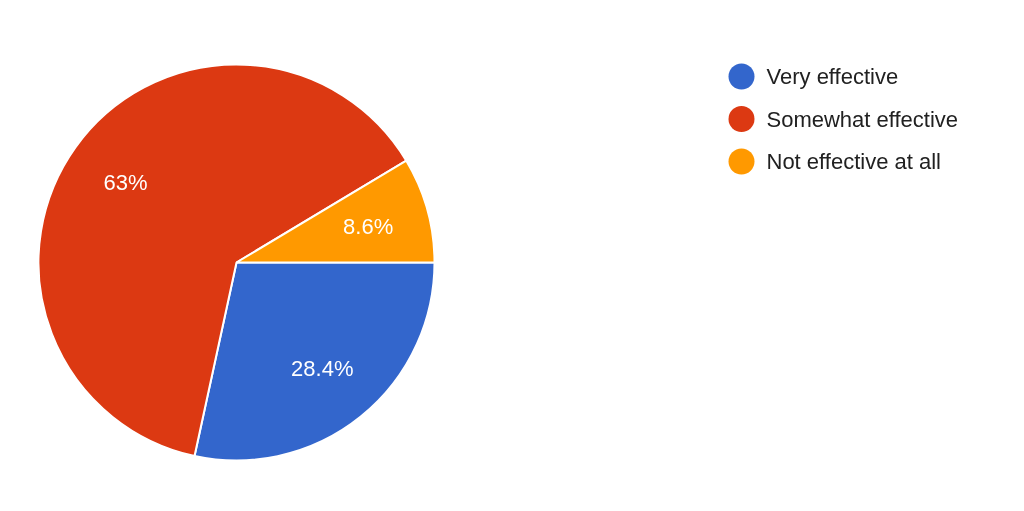 This screenshot has height=511, width=1024. What do you see at coordinates (832, 76) in the screenshot?
I see `legend-label: Very effective` at bounding box center [832, 76].